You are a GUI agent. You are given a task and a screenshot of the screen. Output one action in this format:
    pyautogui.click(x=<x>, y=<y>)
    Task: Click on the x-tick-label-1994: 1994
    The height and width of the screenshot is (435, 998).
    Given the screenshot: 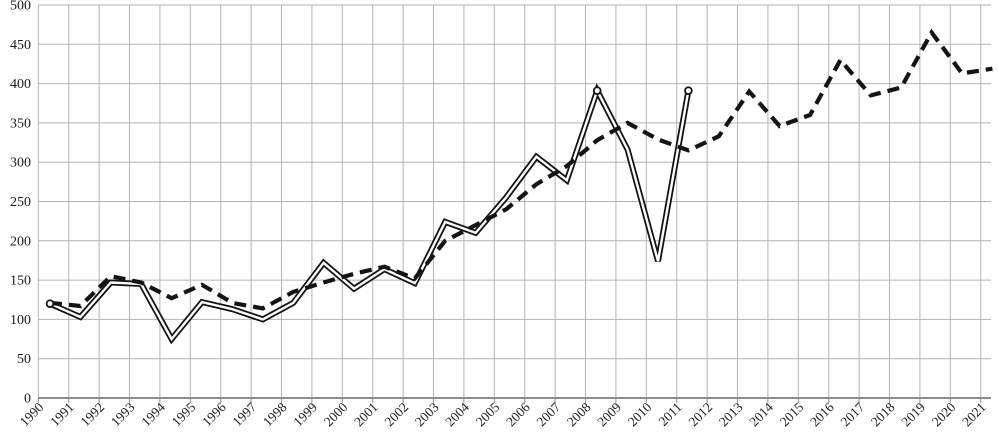 What is the action you would take?
    pyautogui.click(x=153, y=414)
    